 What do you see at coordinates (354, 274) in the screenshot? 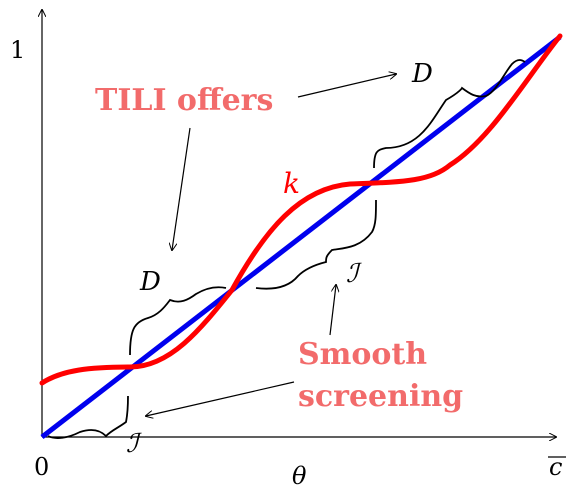
I see `label-I-upper: ℐ` at bounding box center [354, 274].